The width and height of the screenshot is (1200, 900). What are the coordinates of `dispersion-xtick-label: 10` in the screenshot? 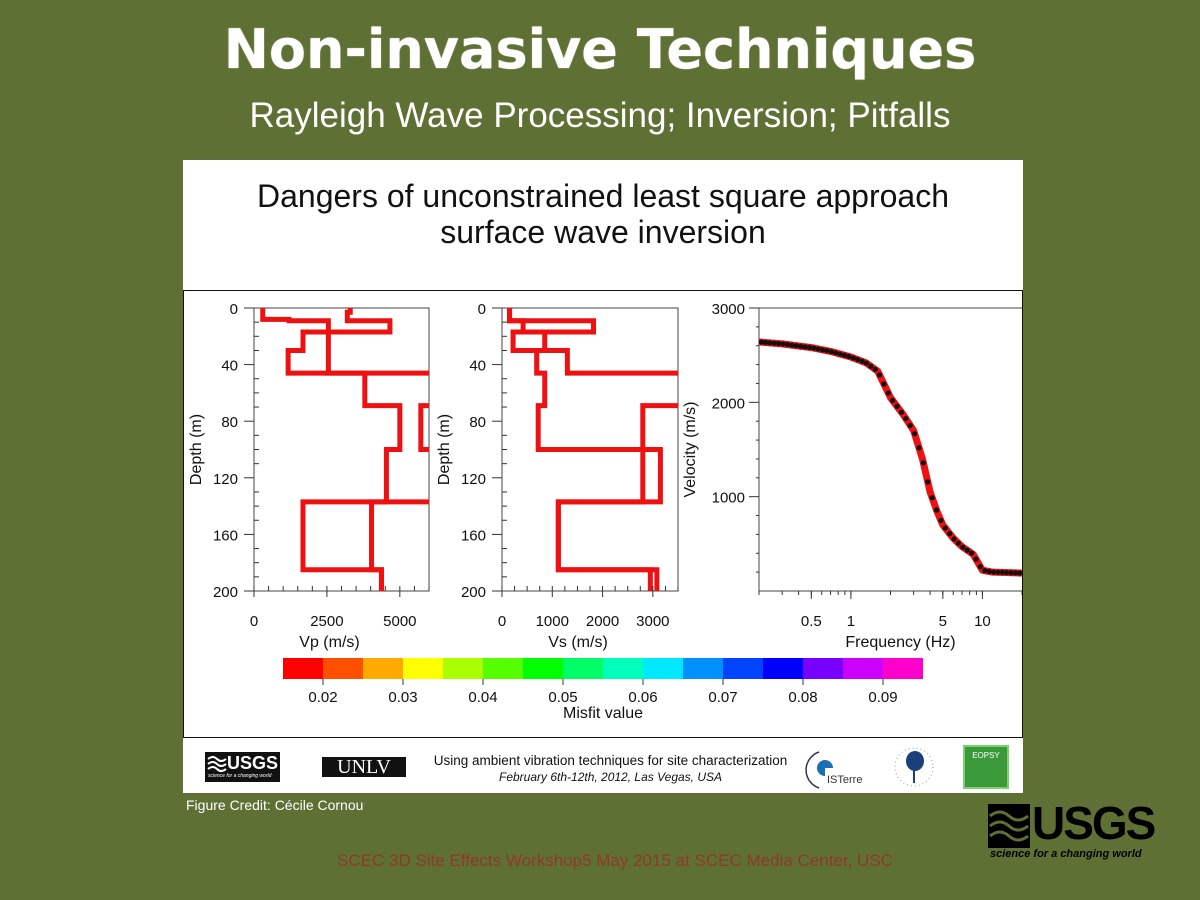 It's located at (982, 621).